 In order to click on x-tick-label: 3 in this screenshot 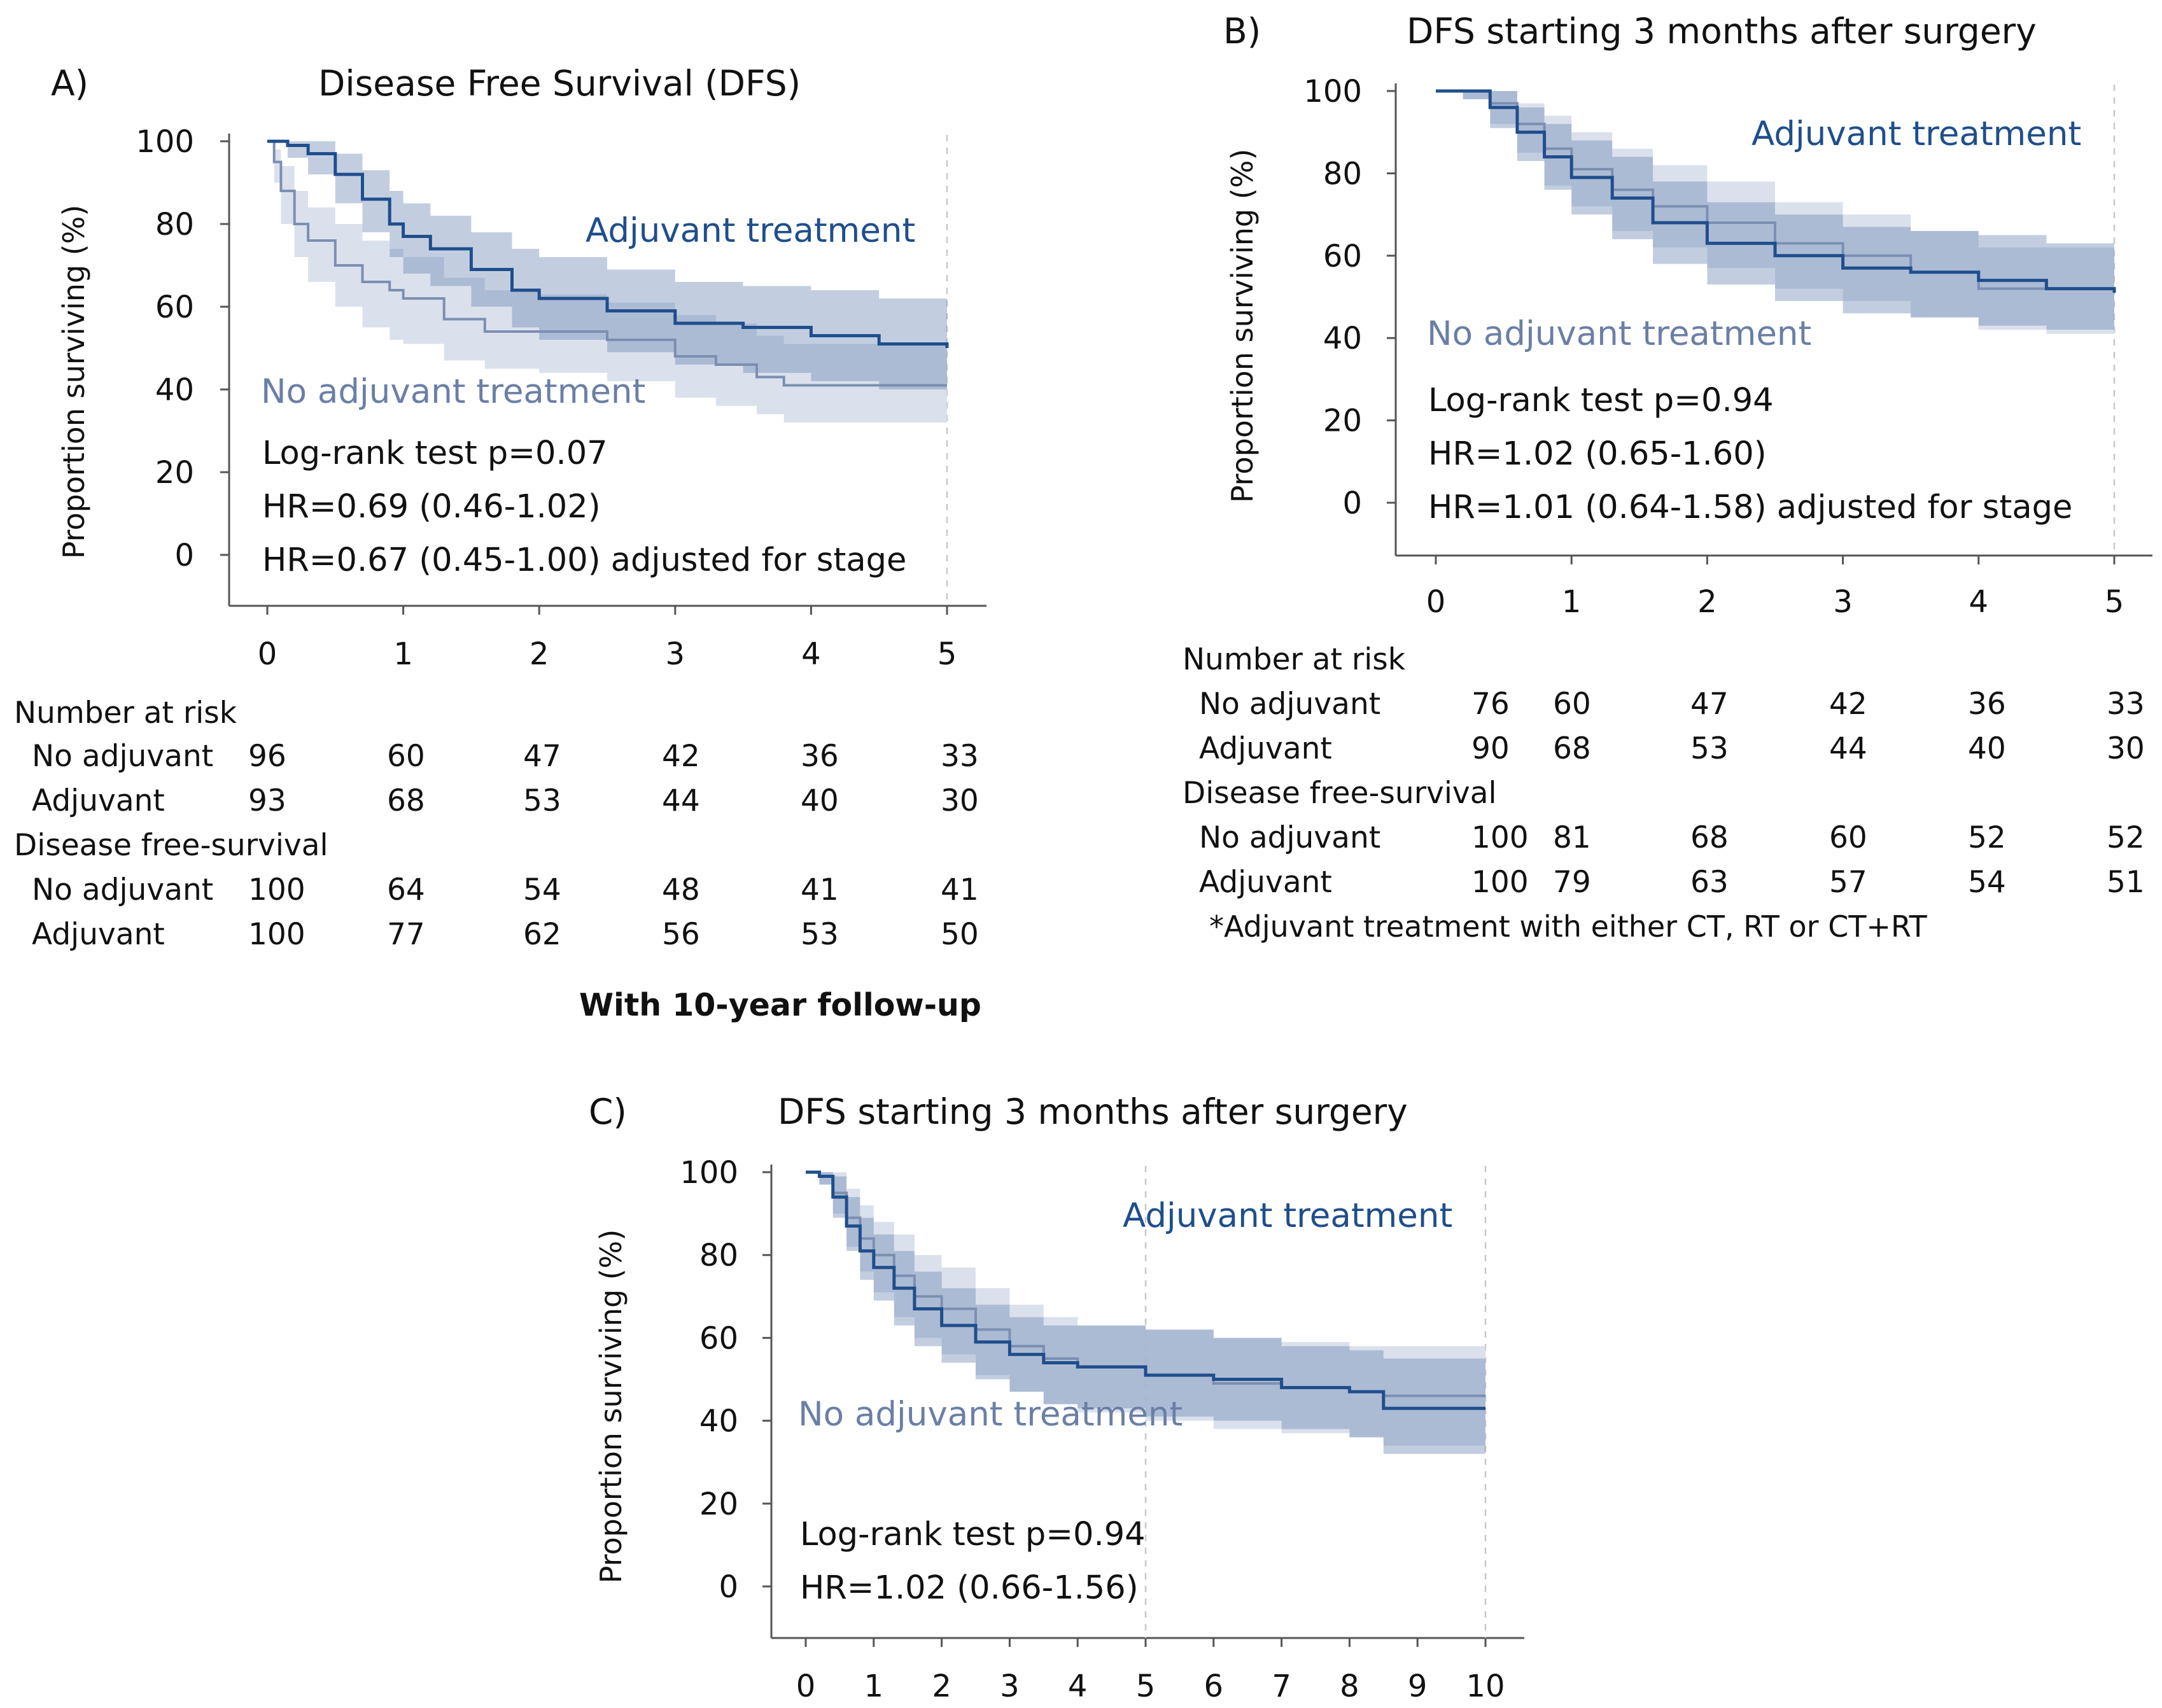, I will do `click(675, 654)`.